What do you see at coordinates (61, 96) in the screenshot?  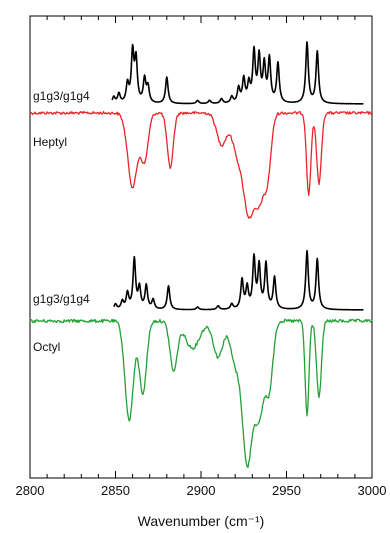 I see `series-label-heptyl-calculated: g1g3/g1g4` at bounding box center [61, 96].